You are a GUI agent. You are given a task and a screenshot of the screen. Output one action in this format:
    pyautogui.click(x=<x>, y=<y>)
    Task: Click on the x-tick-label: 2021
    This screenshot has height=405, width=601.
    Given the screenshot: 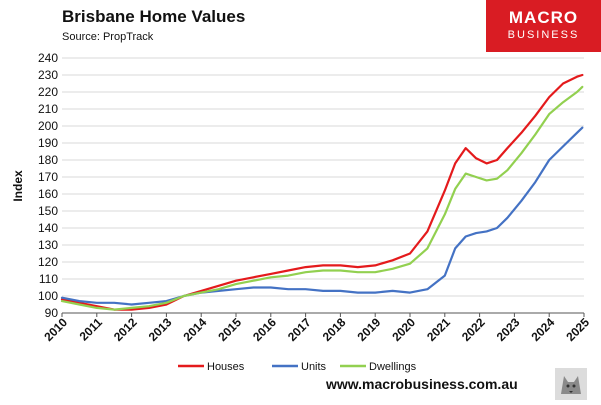 What is the action you would take?
    pyautogui.click(x=438, y=329)
    